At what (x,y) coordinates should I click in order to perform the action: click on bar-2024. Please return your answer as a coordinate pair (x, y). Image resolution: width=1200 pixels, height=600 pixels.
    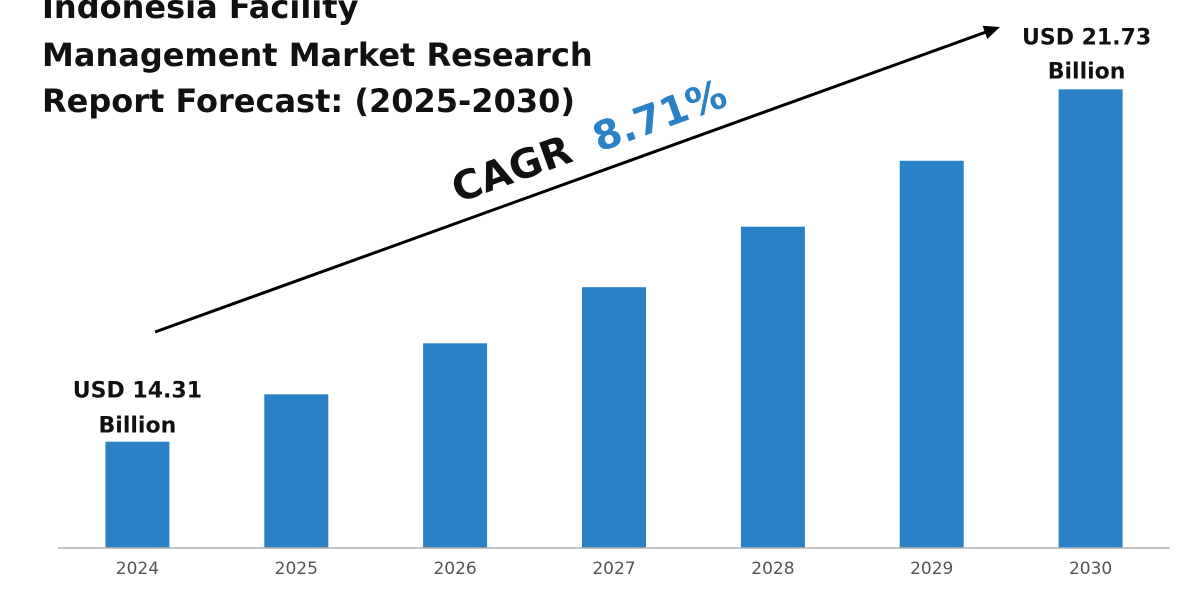
    Looking at the image, I should click on (137, 494).